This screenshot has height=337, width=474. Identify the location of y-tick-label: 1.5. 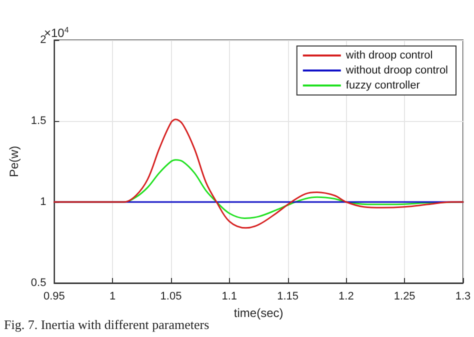
(38, 121).